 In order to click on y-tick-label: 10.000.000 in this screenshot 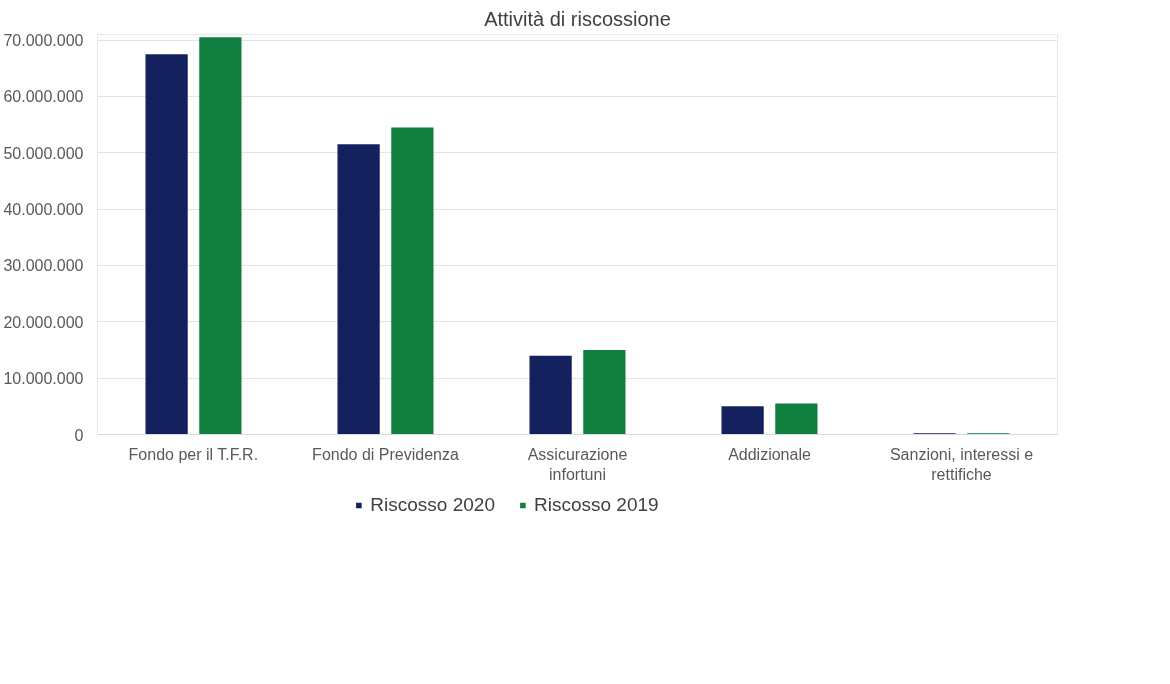, I will do `click(43, 379)`.